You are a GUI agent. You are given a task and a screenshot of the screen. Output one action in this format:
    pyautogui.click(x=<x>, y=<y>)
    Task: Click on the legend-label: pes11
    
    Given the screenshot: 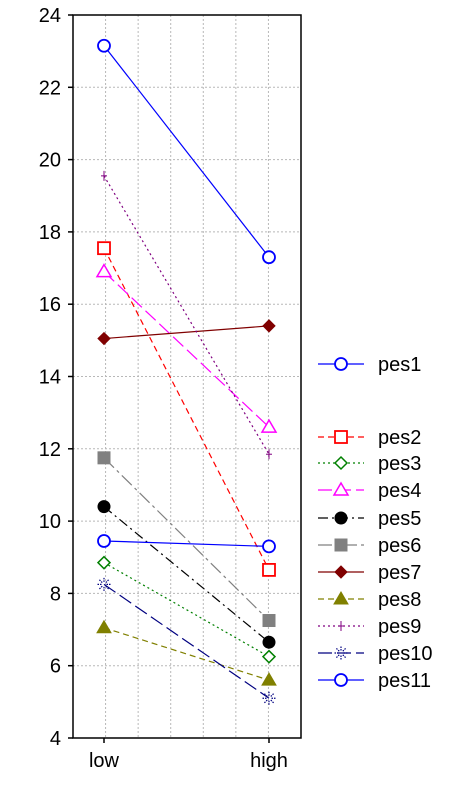 What is the action you would take?
    pyautogui.click(x=404, y=681)
    